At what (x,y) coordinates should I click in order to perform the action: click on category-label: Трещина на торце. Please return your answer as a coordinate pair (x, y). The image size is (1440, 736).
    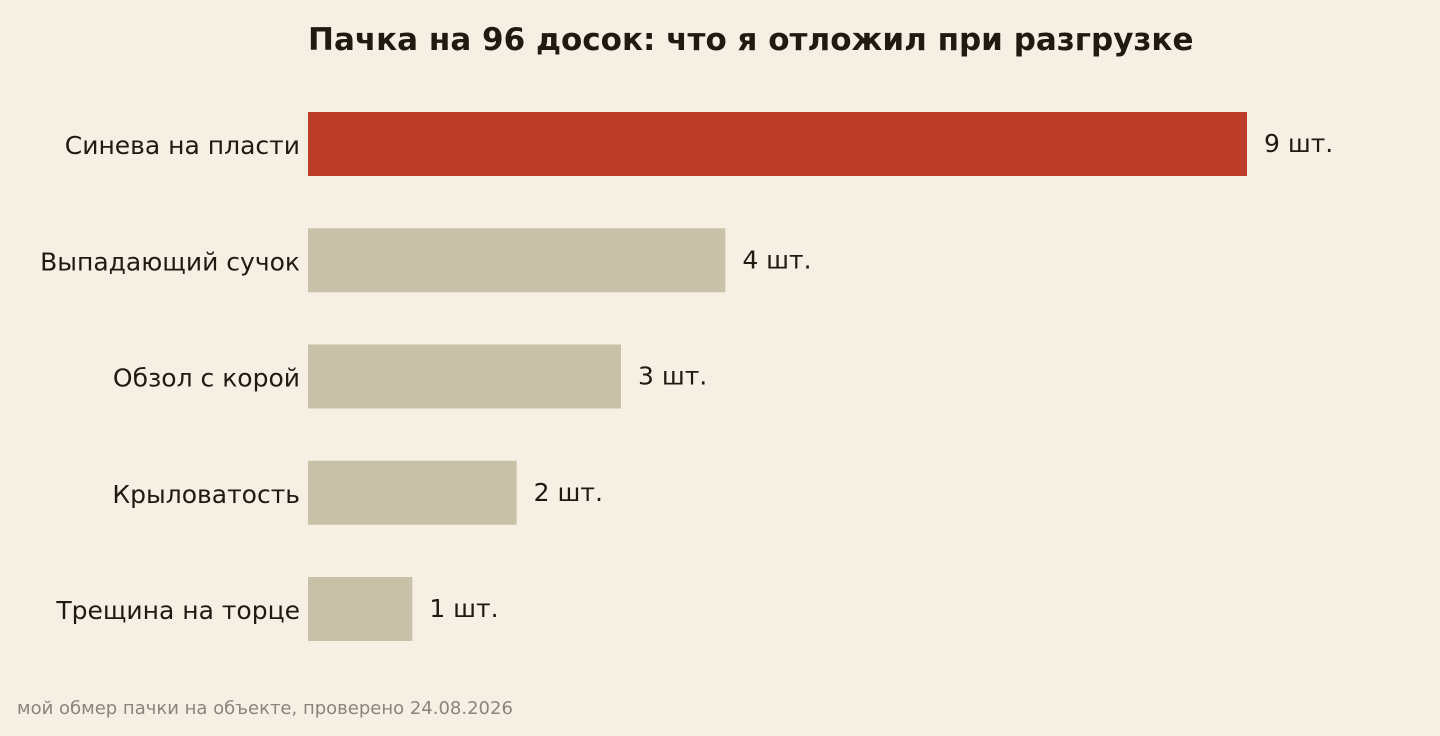
    Looking at the image, I should click on (177, 610).